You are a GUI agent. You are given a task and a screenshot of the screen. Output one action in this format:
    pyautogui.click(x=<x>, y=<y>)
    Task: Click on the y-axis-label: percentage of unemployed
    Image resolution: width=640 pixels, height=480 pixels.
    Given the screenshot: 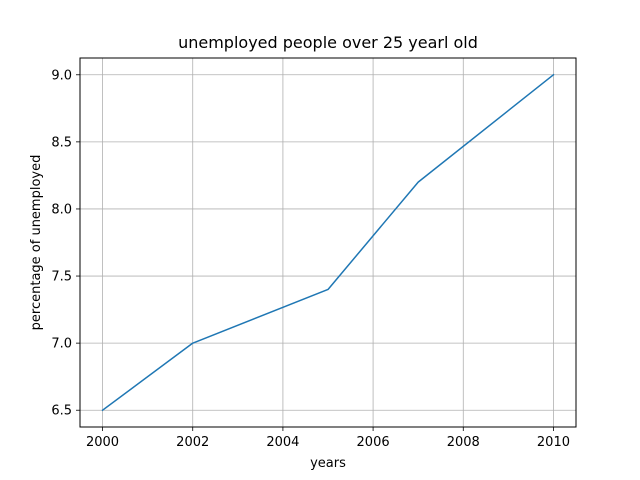 What is the action you would take?
    pyautogui.click(x=36, y=243)
    